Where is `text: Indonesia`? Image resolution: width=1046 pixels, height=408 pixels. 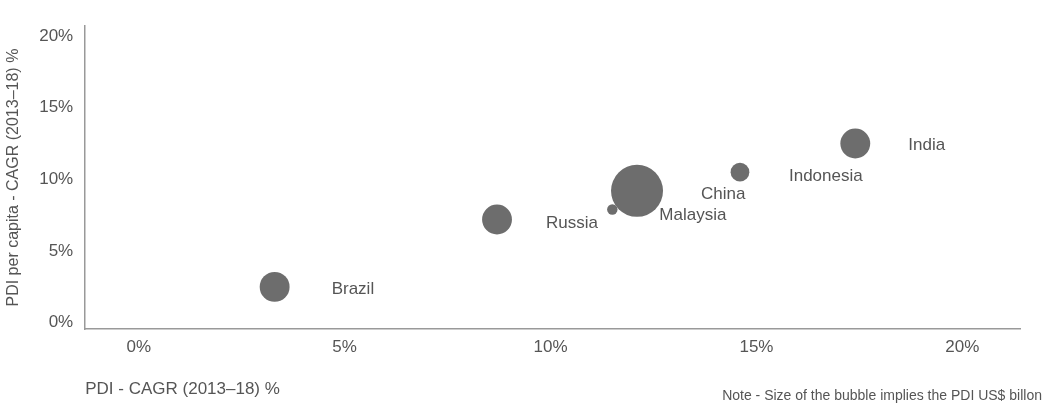 text: Indonesia is located at coordinates (826, 175).